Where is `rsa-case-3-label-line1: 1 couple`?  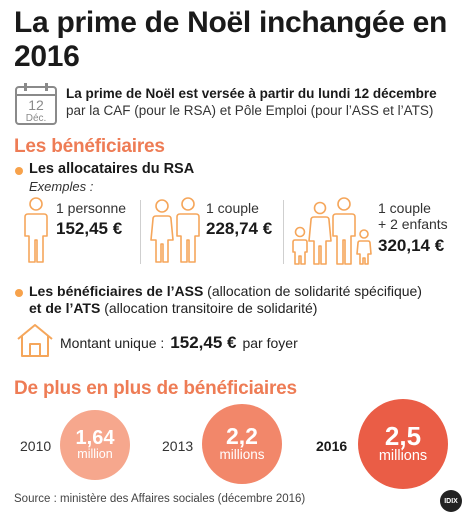
rsa-case-3-label-line1: 1 couple is located at coordinates (404, 208).